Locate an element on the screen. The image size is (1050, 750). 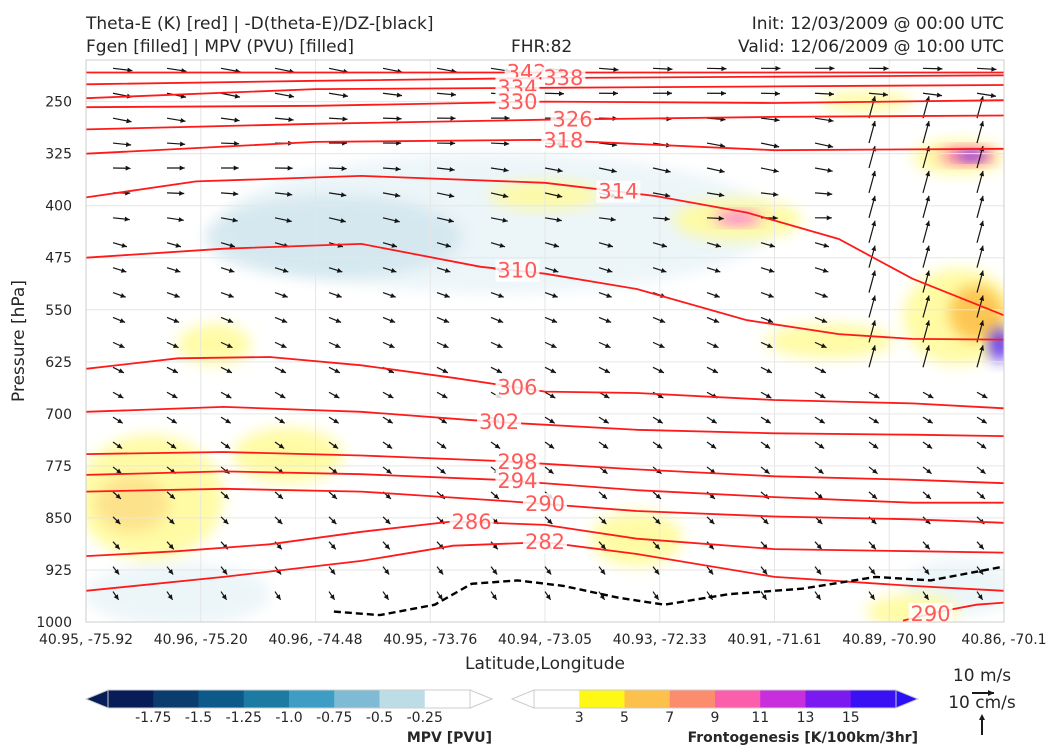
colorbar-tick-label: 13 is located at coordinates (806, 718).